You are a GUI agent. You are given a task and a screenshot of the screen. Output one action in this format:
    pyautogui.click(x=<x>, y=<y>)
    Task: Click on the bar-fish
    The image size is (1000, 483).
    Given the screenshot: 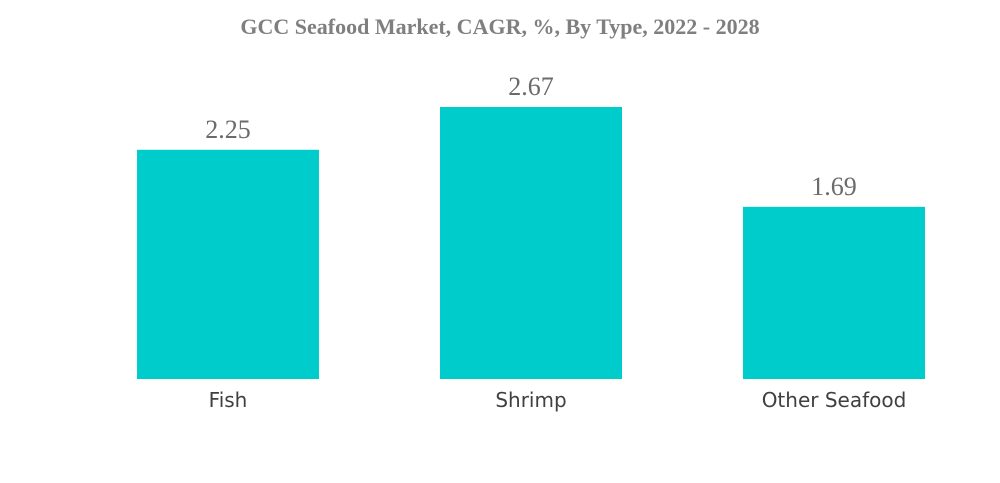 What is the action you would take?
    pyautogui.click(x=228, y=264)
    